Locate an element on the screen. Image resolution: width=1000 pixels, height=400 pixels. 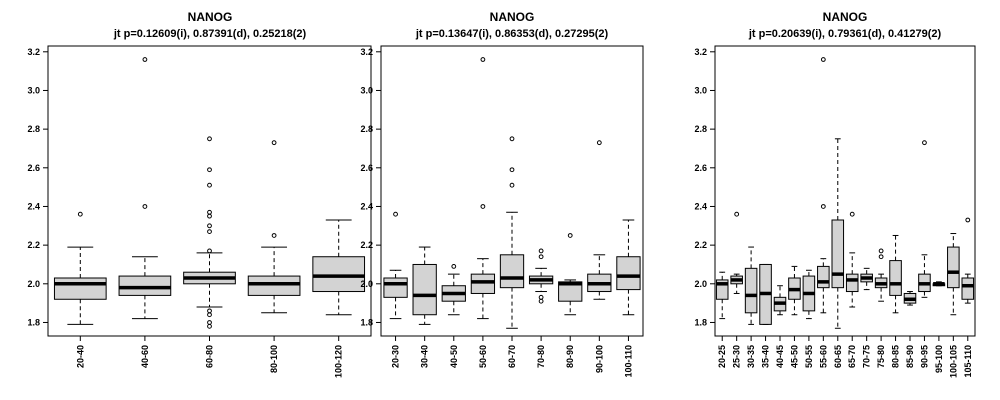
x-tick-label: 85-90 is located at coordinates (910, 356).